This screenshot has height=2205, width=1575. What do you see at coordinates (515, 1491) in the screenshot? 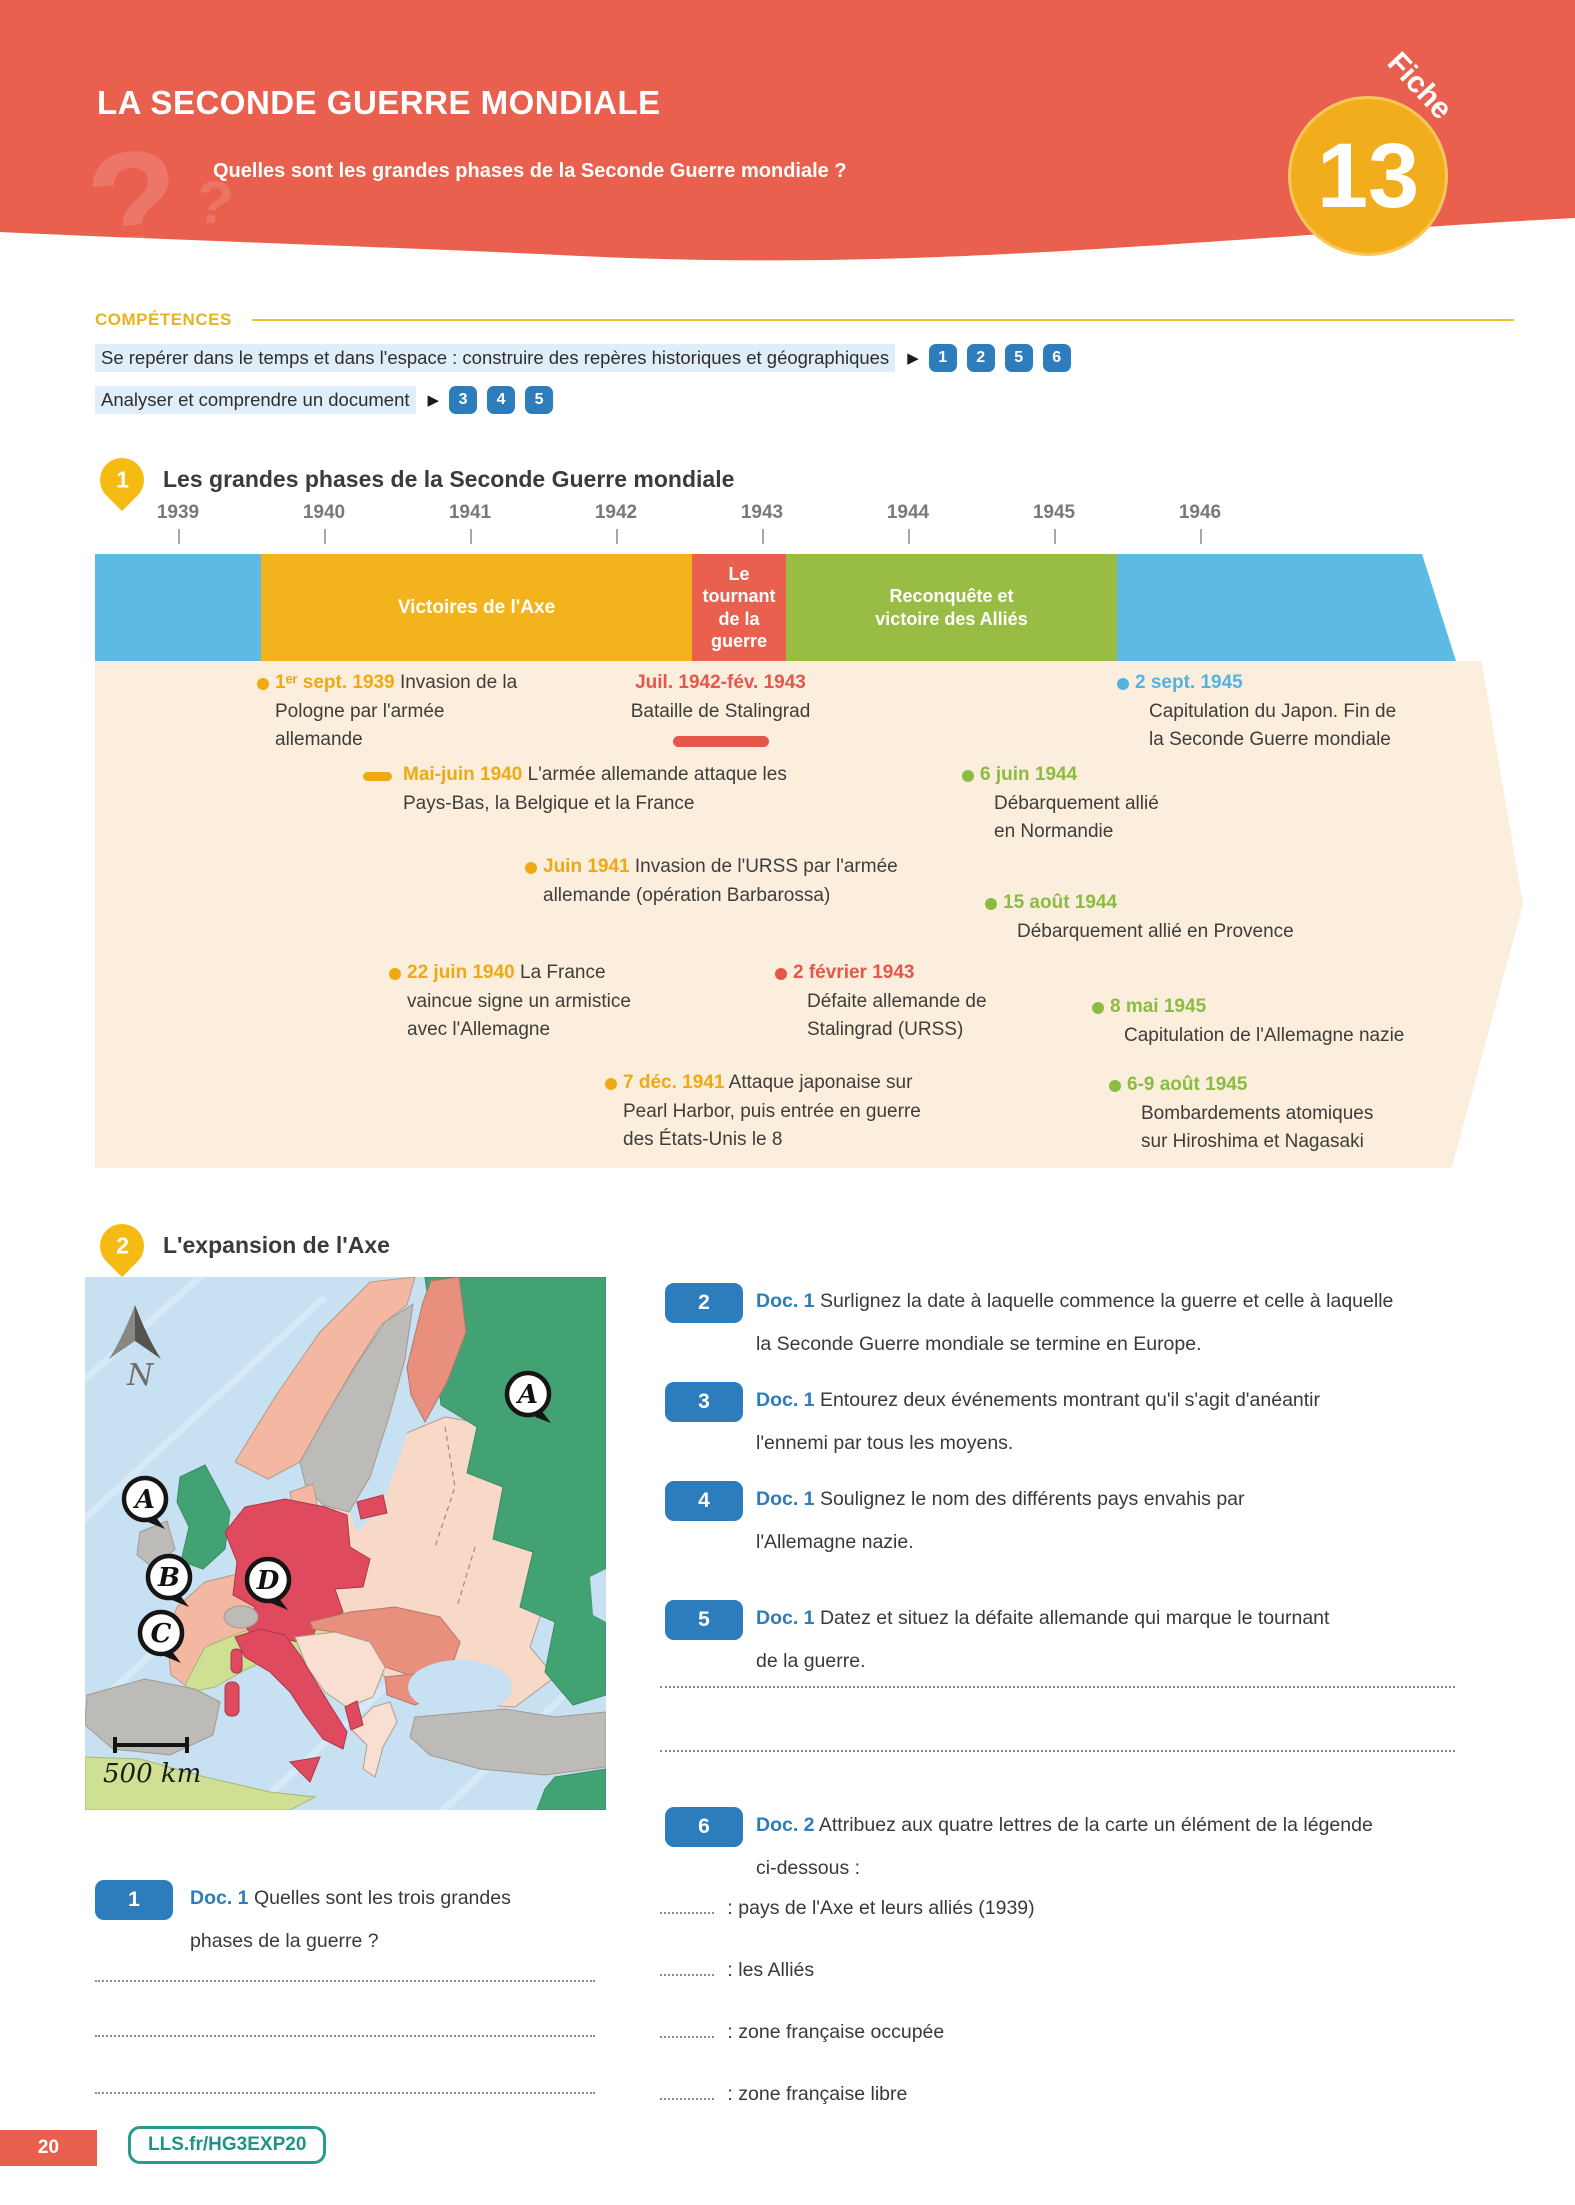
I see `map-ussr-allies` at bounding box center [515, 1491].